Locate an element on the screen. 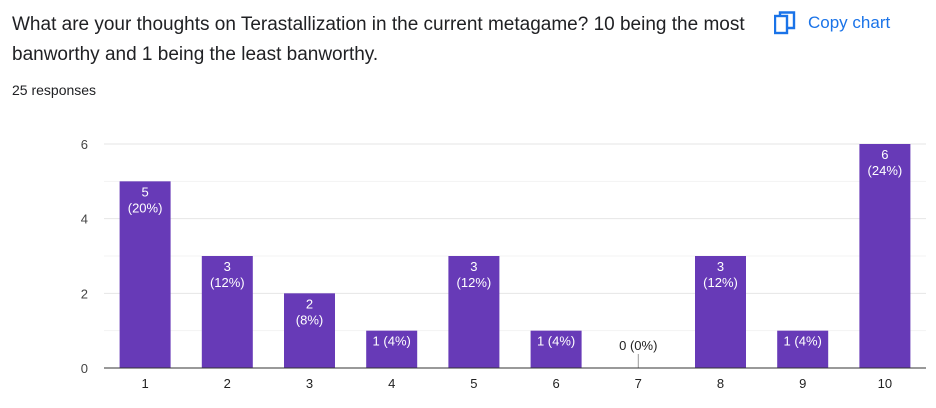  data-label: (8%) is located at coordinates (309, 319).